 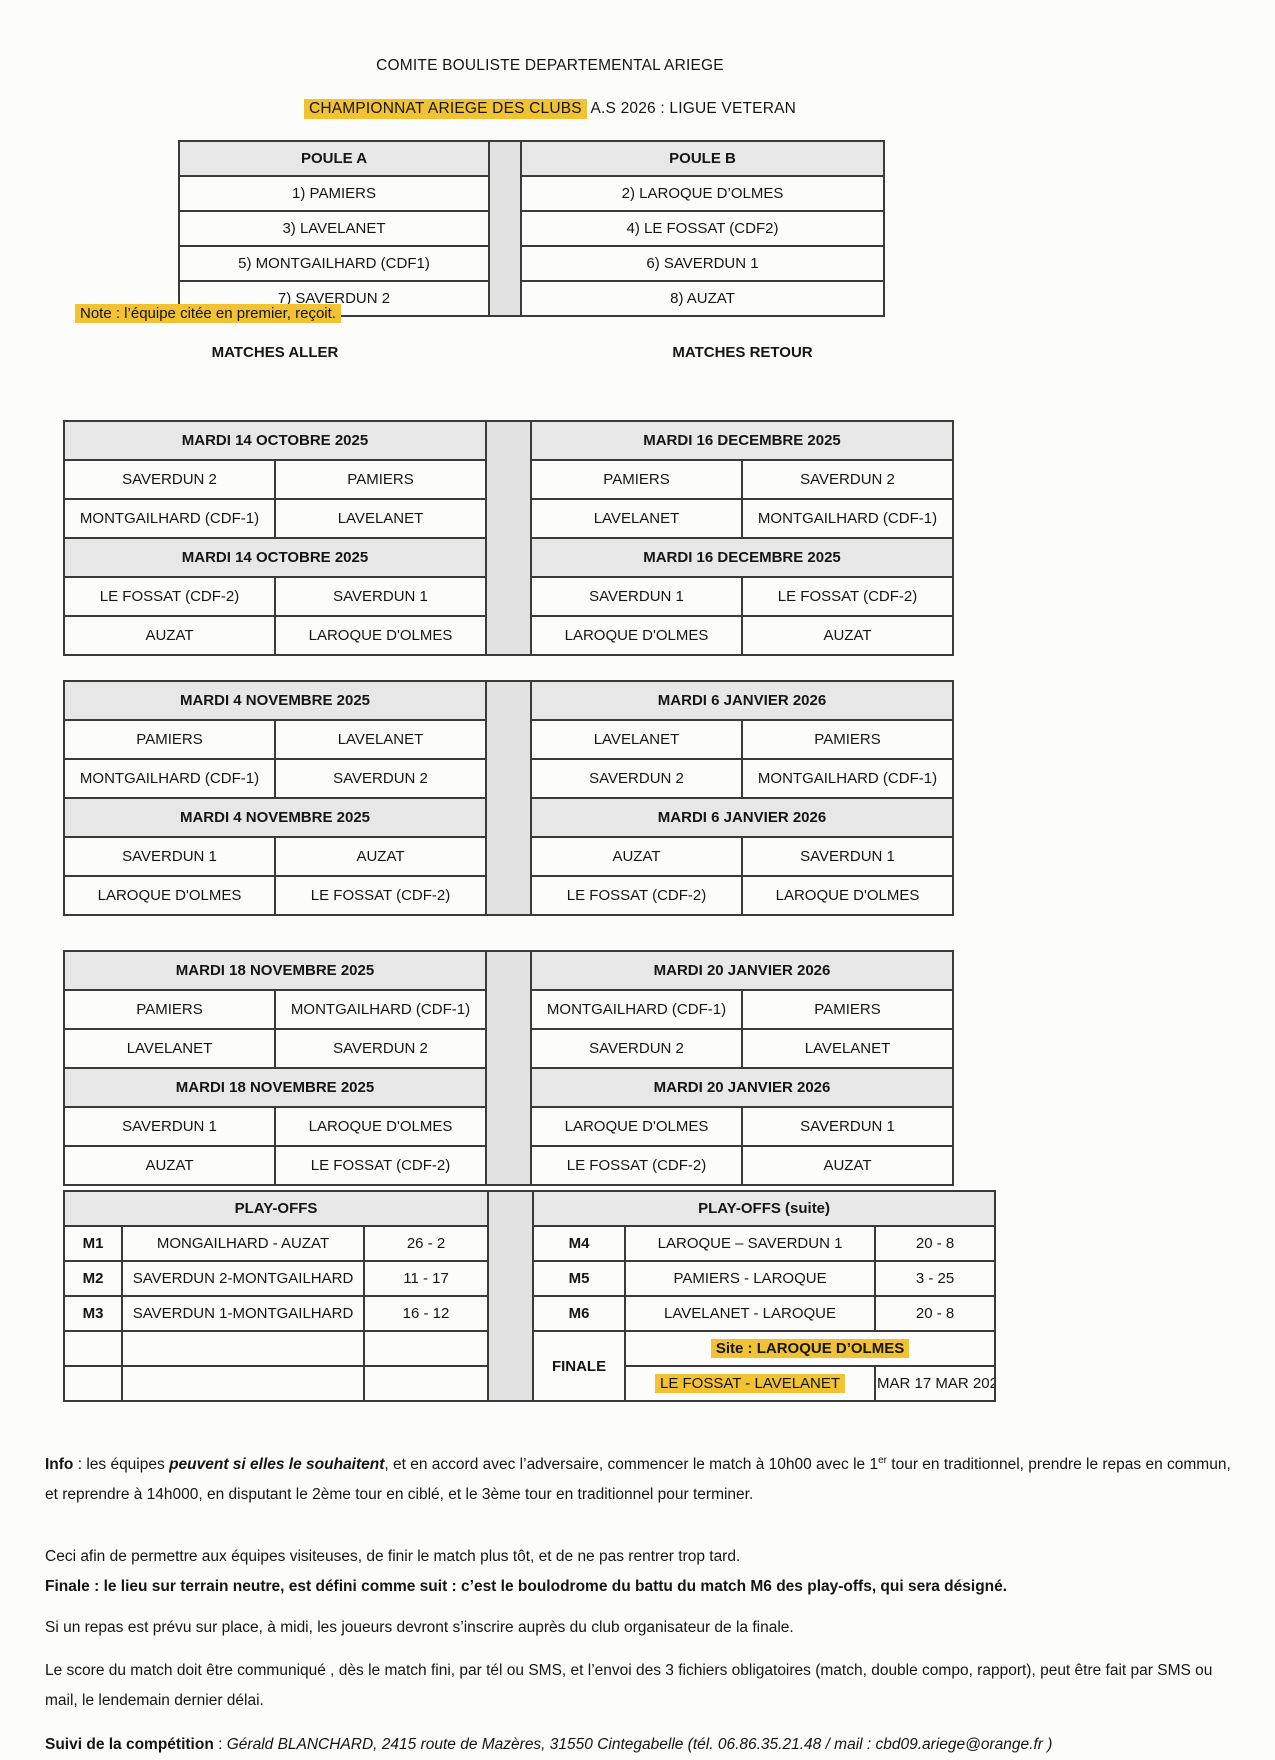 What do you see at coordinates (275, 817) in the screenshot?
I see `date-header-cell: MARDI 4 NOVEMBRE 2025` at bounding box center [275, 817].